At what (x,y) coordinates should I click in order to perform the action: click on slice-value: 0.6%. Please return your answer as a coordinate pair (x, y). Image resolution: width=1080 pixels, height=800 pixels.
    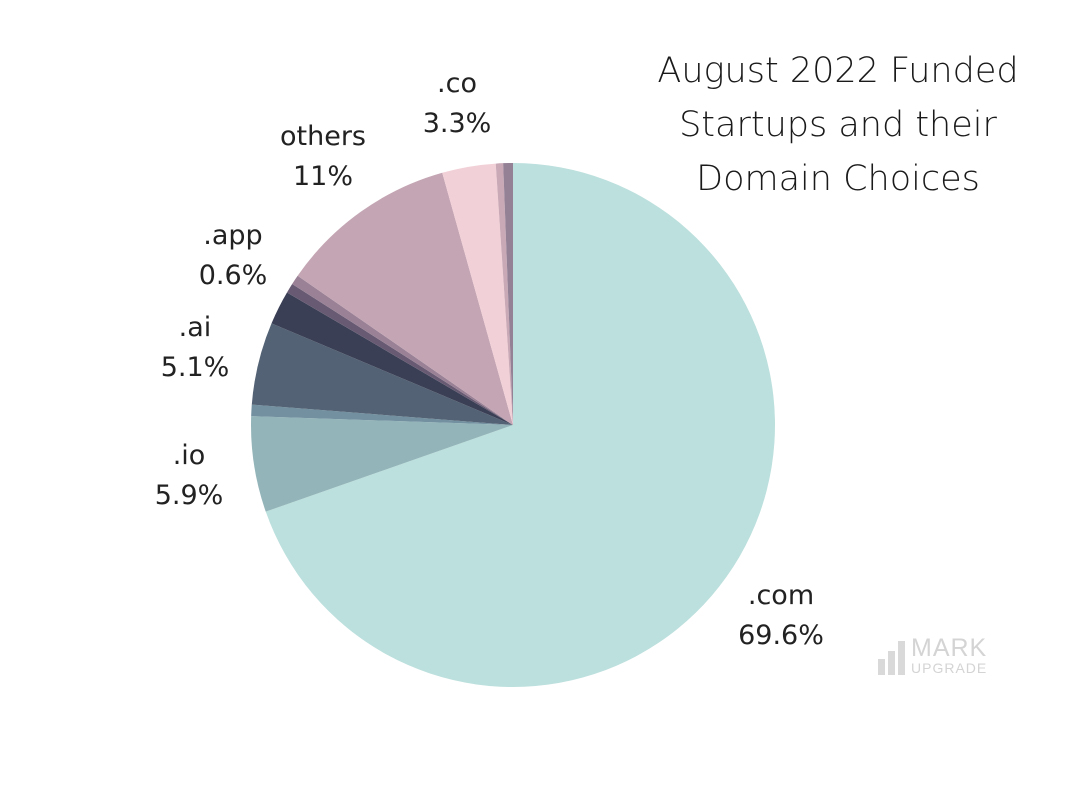
    Looking at the image, I should click on (233, 275).